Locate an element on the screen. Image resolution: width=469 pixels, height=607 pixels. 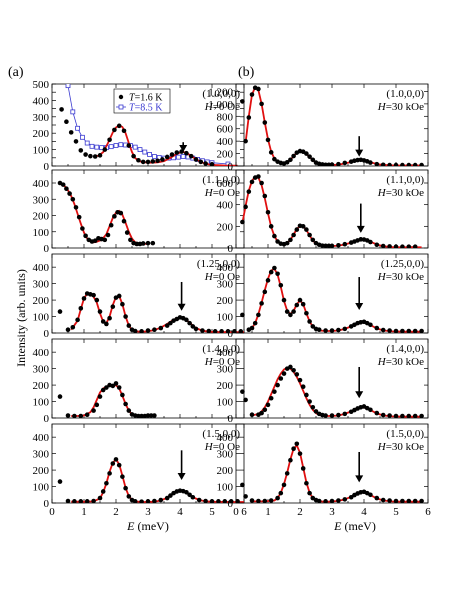
x-axis-title-left: E (meV) is located at coordinates (147, 526).